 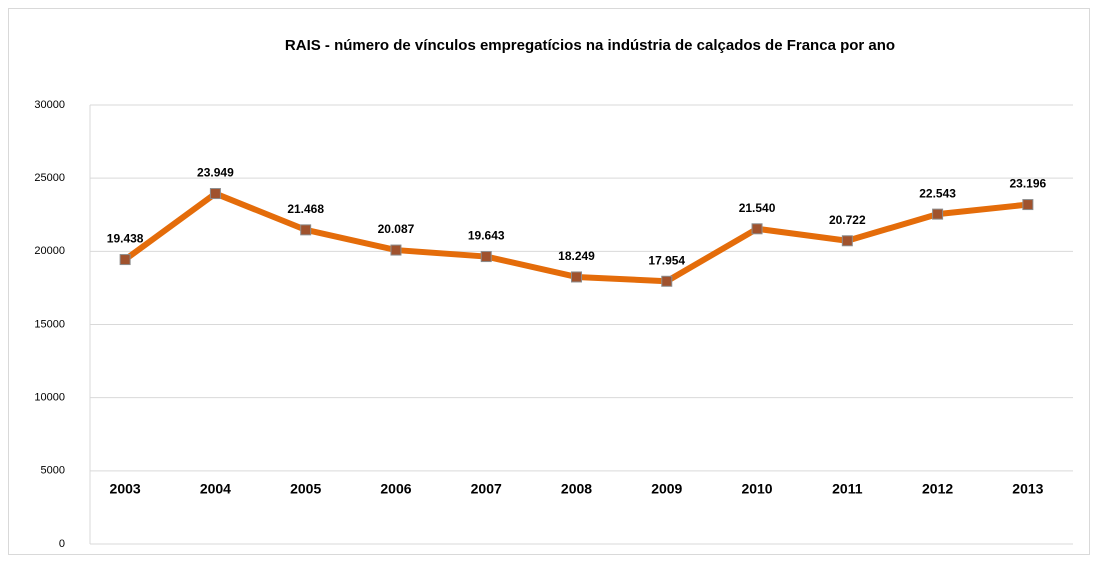 I want to click on x-tick-label: 2006, so click(x=395, y=489).